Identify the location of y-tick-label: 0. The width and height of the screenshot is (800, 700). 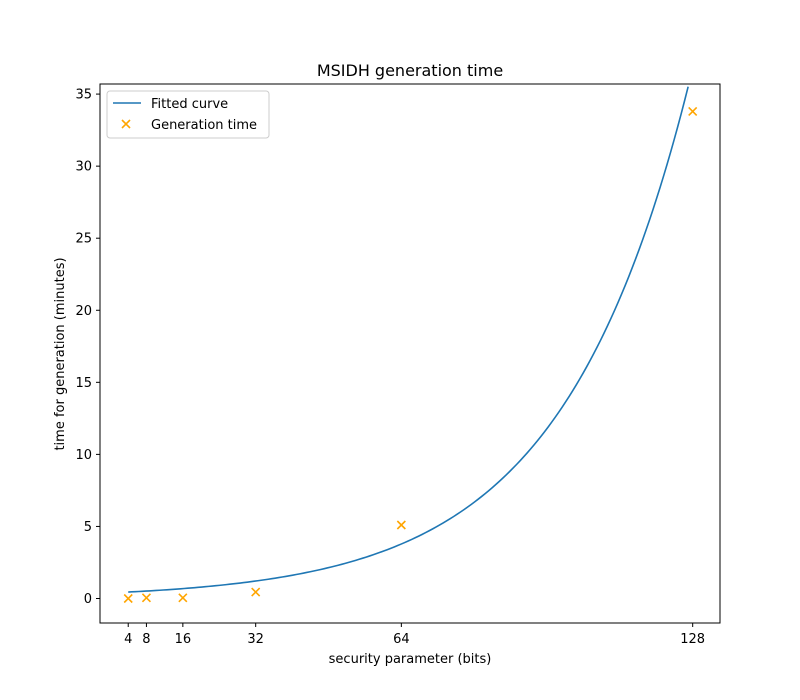
(88, 599).